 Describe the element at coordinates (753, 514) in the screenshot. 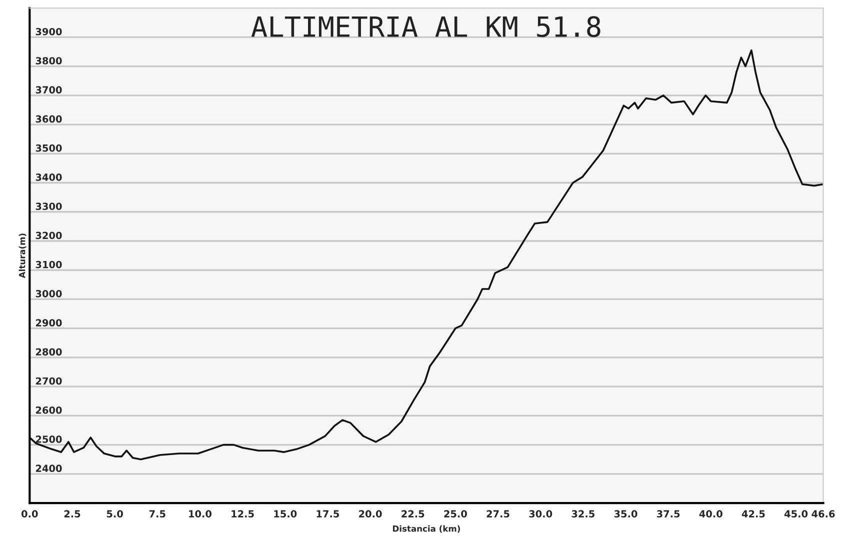

I see `x-tick-label: 42.5` at that location.